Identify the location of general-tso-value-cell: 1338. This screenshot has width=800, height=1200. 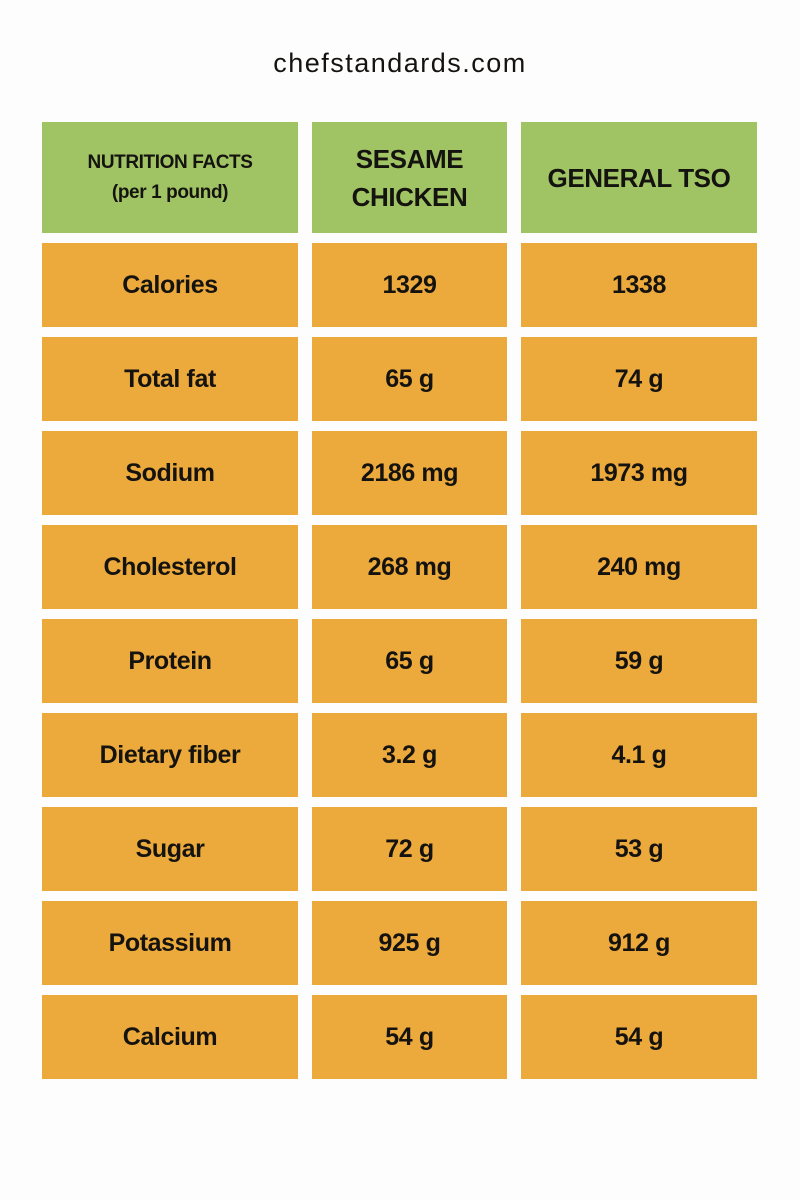
(639, 285).